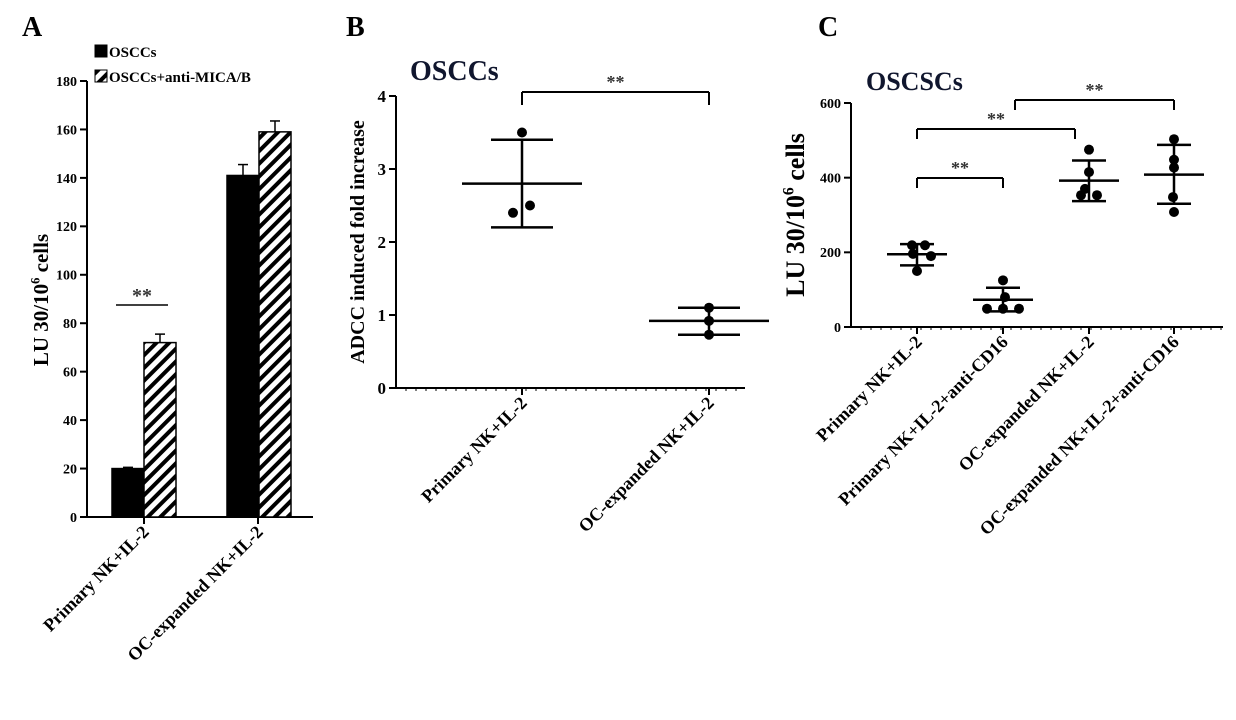 The width and height of the screenshot is (1236, 720). What do you see at coordinates (382, 315) in the screenshot?
I see `y-tick-label: 1` at bounding box center [382, 315].